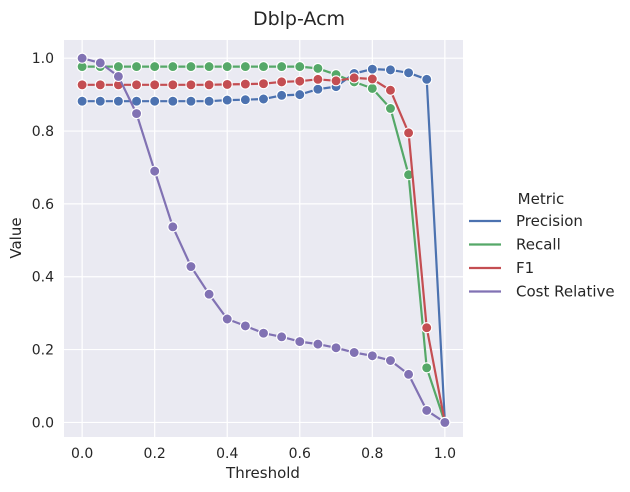 Image resolution: width=630 pixels, height=492 pixels. I want to click on legend-label: Cost Relative, so click(565, 292).